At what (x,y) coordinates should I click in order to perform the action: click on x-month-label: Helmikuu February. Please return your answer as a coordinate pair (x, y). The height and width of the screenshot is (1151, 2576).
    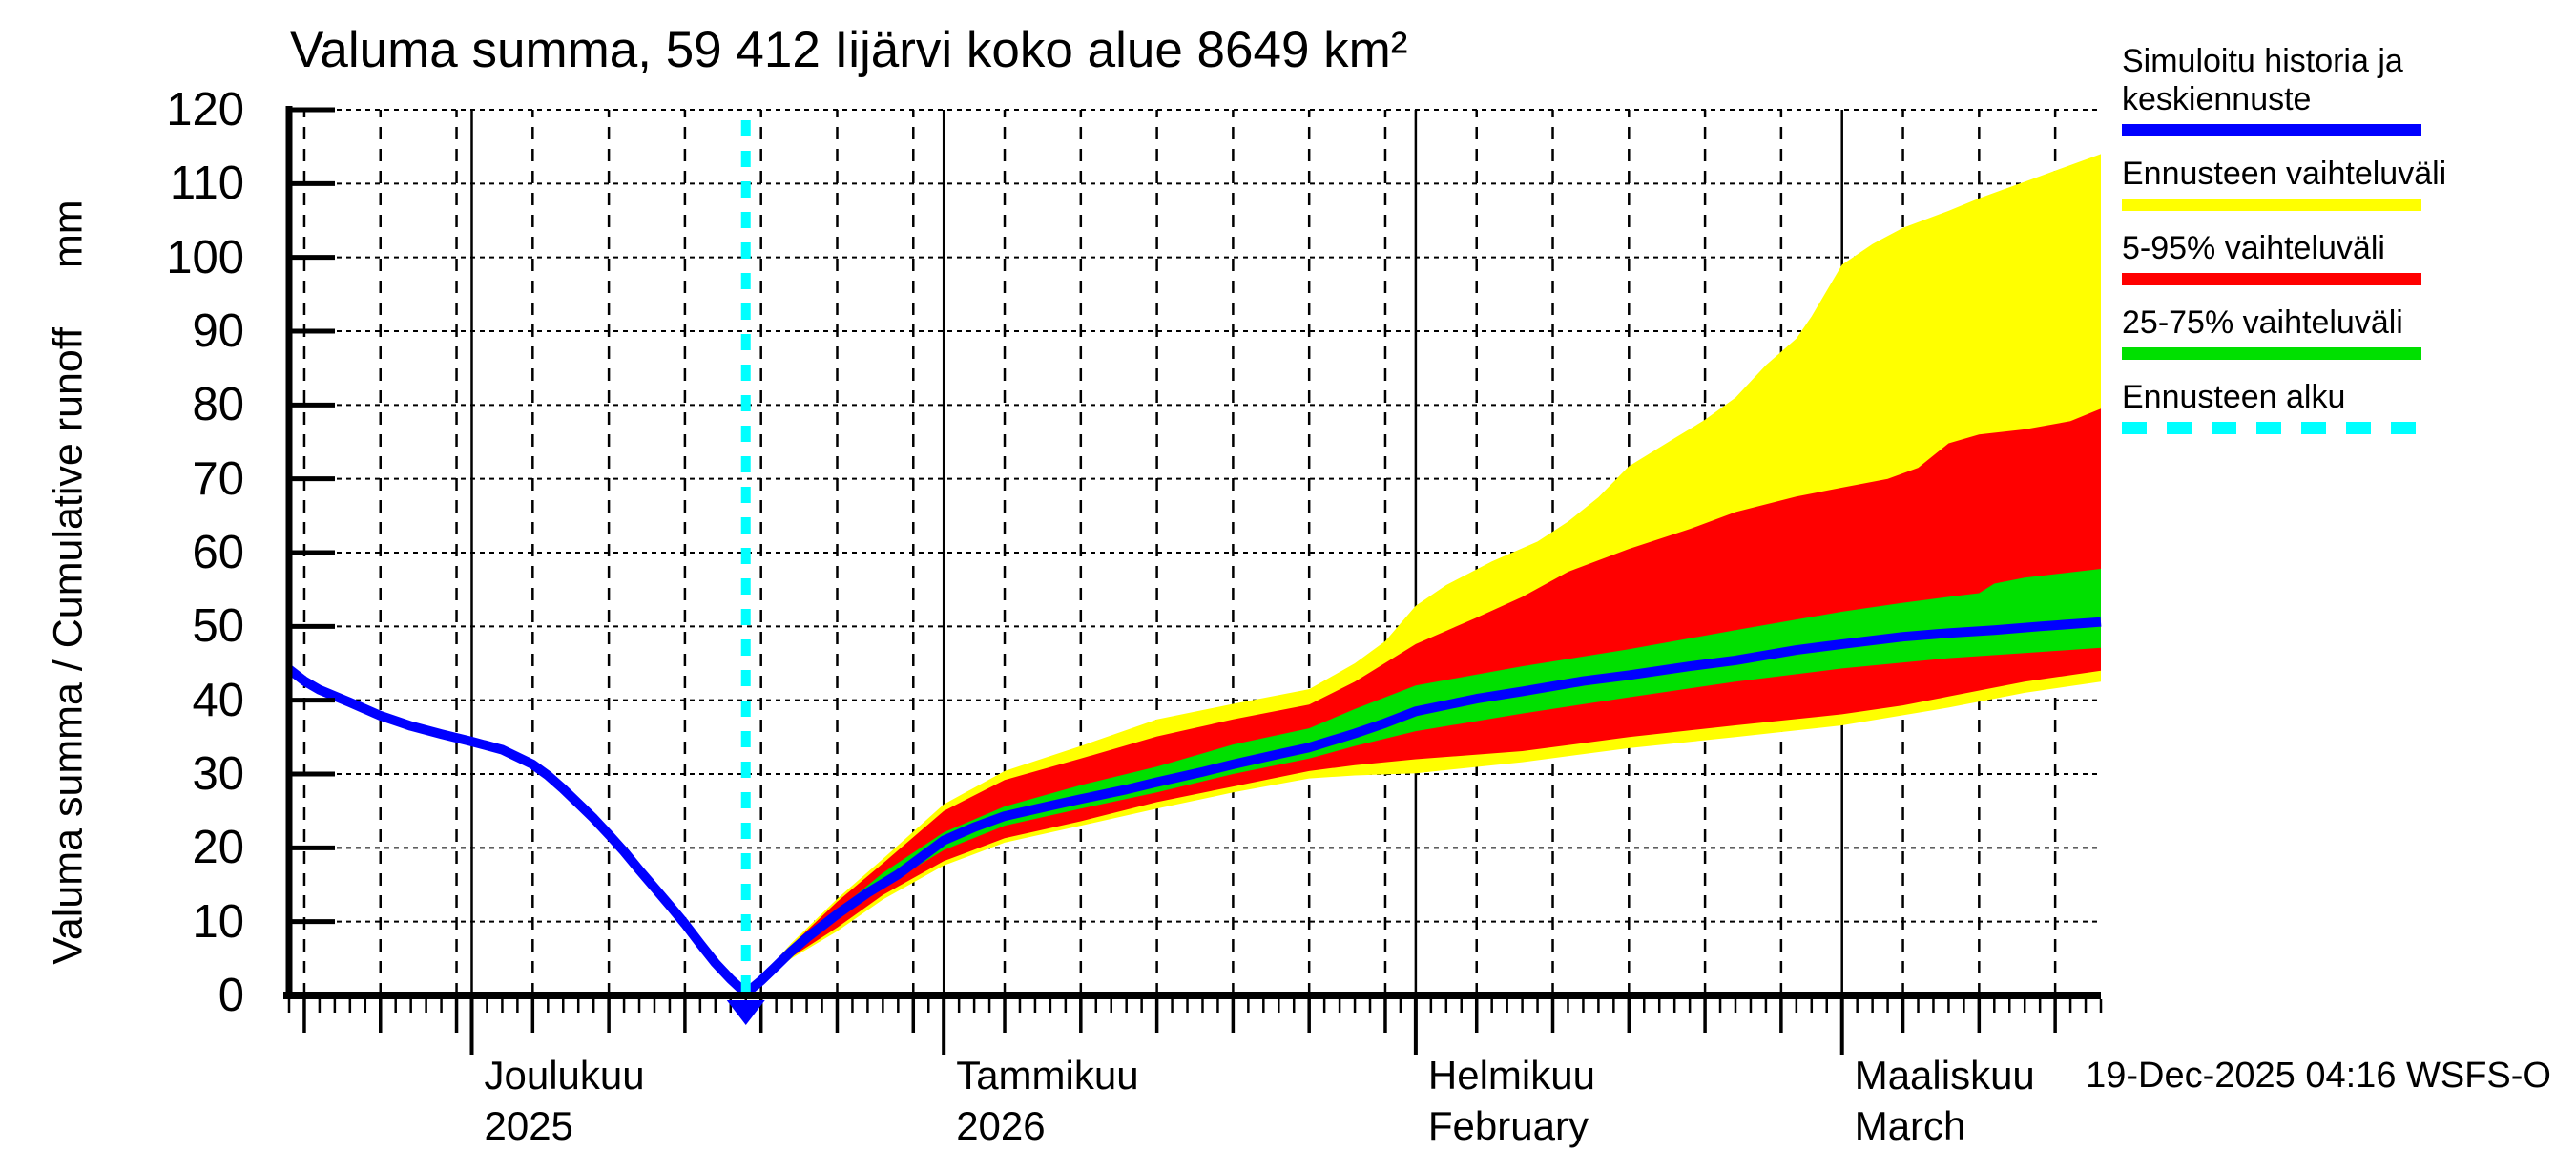
    Looking at the image, I should click on (1511, 1100).